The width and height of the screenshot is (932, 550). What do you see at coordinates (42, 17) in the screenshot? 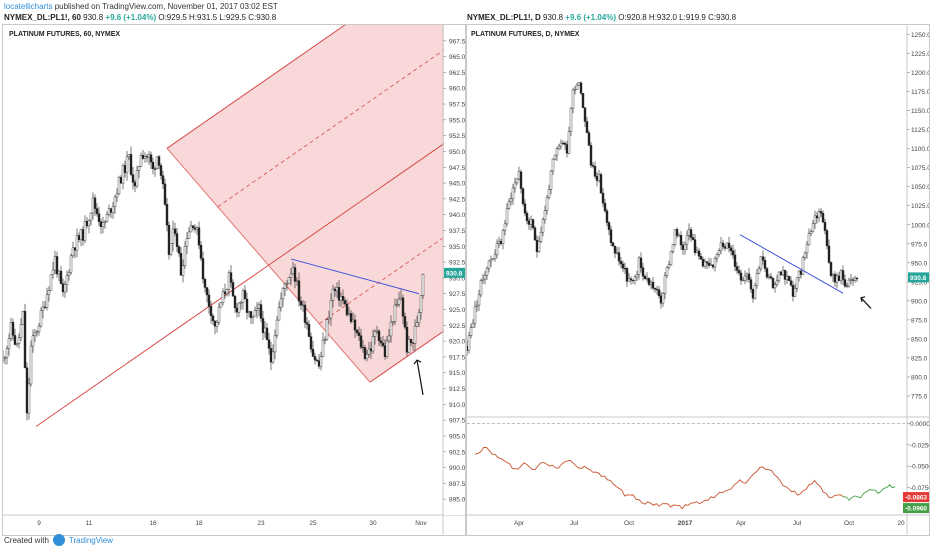
I see `left-symbol: NYMEX_DL:PL1!, 60` at bounding box center [42, 17].